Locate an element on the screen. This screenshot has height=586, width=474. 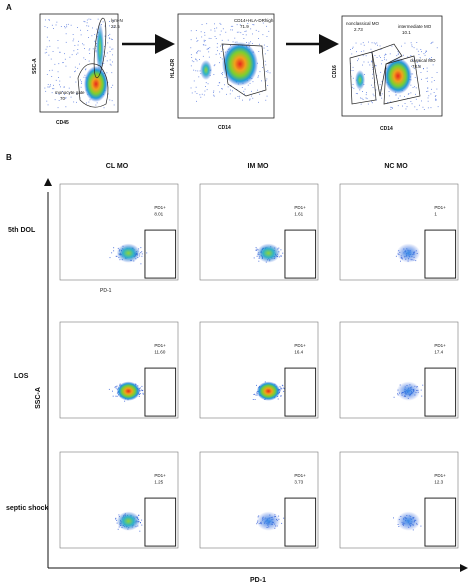
plot1-lymph-gate is located at coordinates (100, 48).